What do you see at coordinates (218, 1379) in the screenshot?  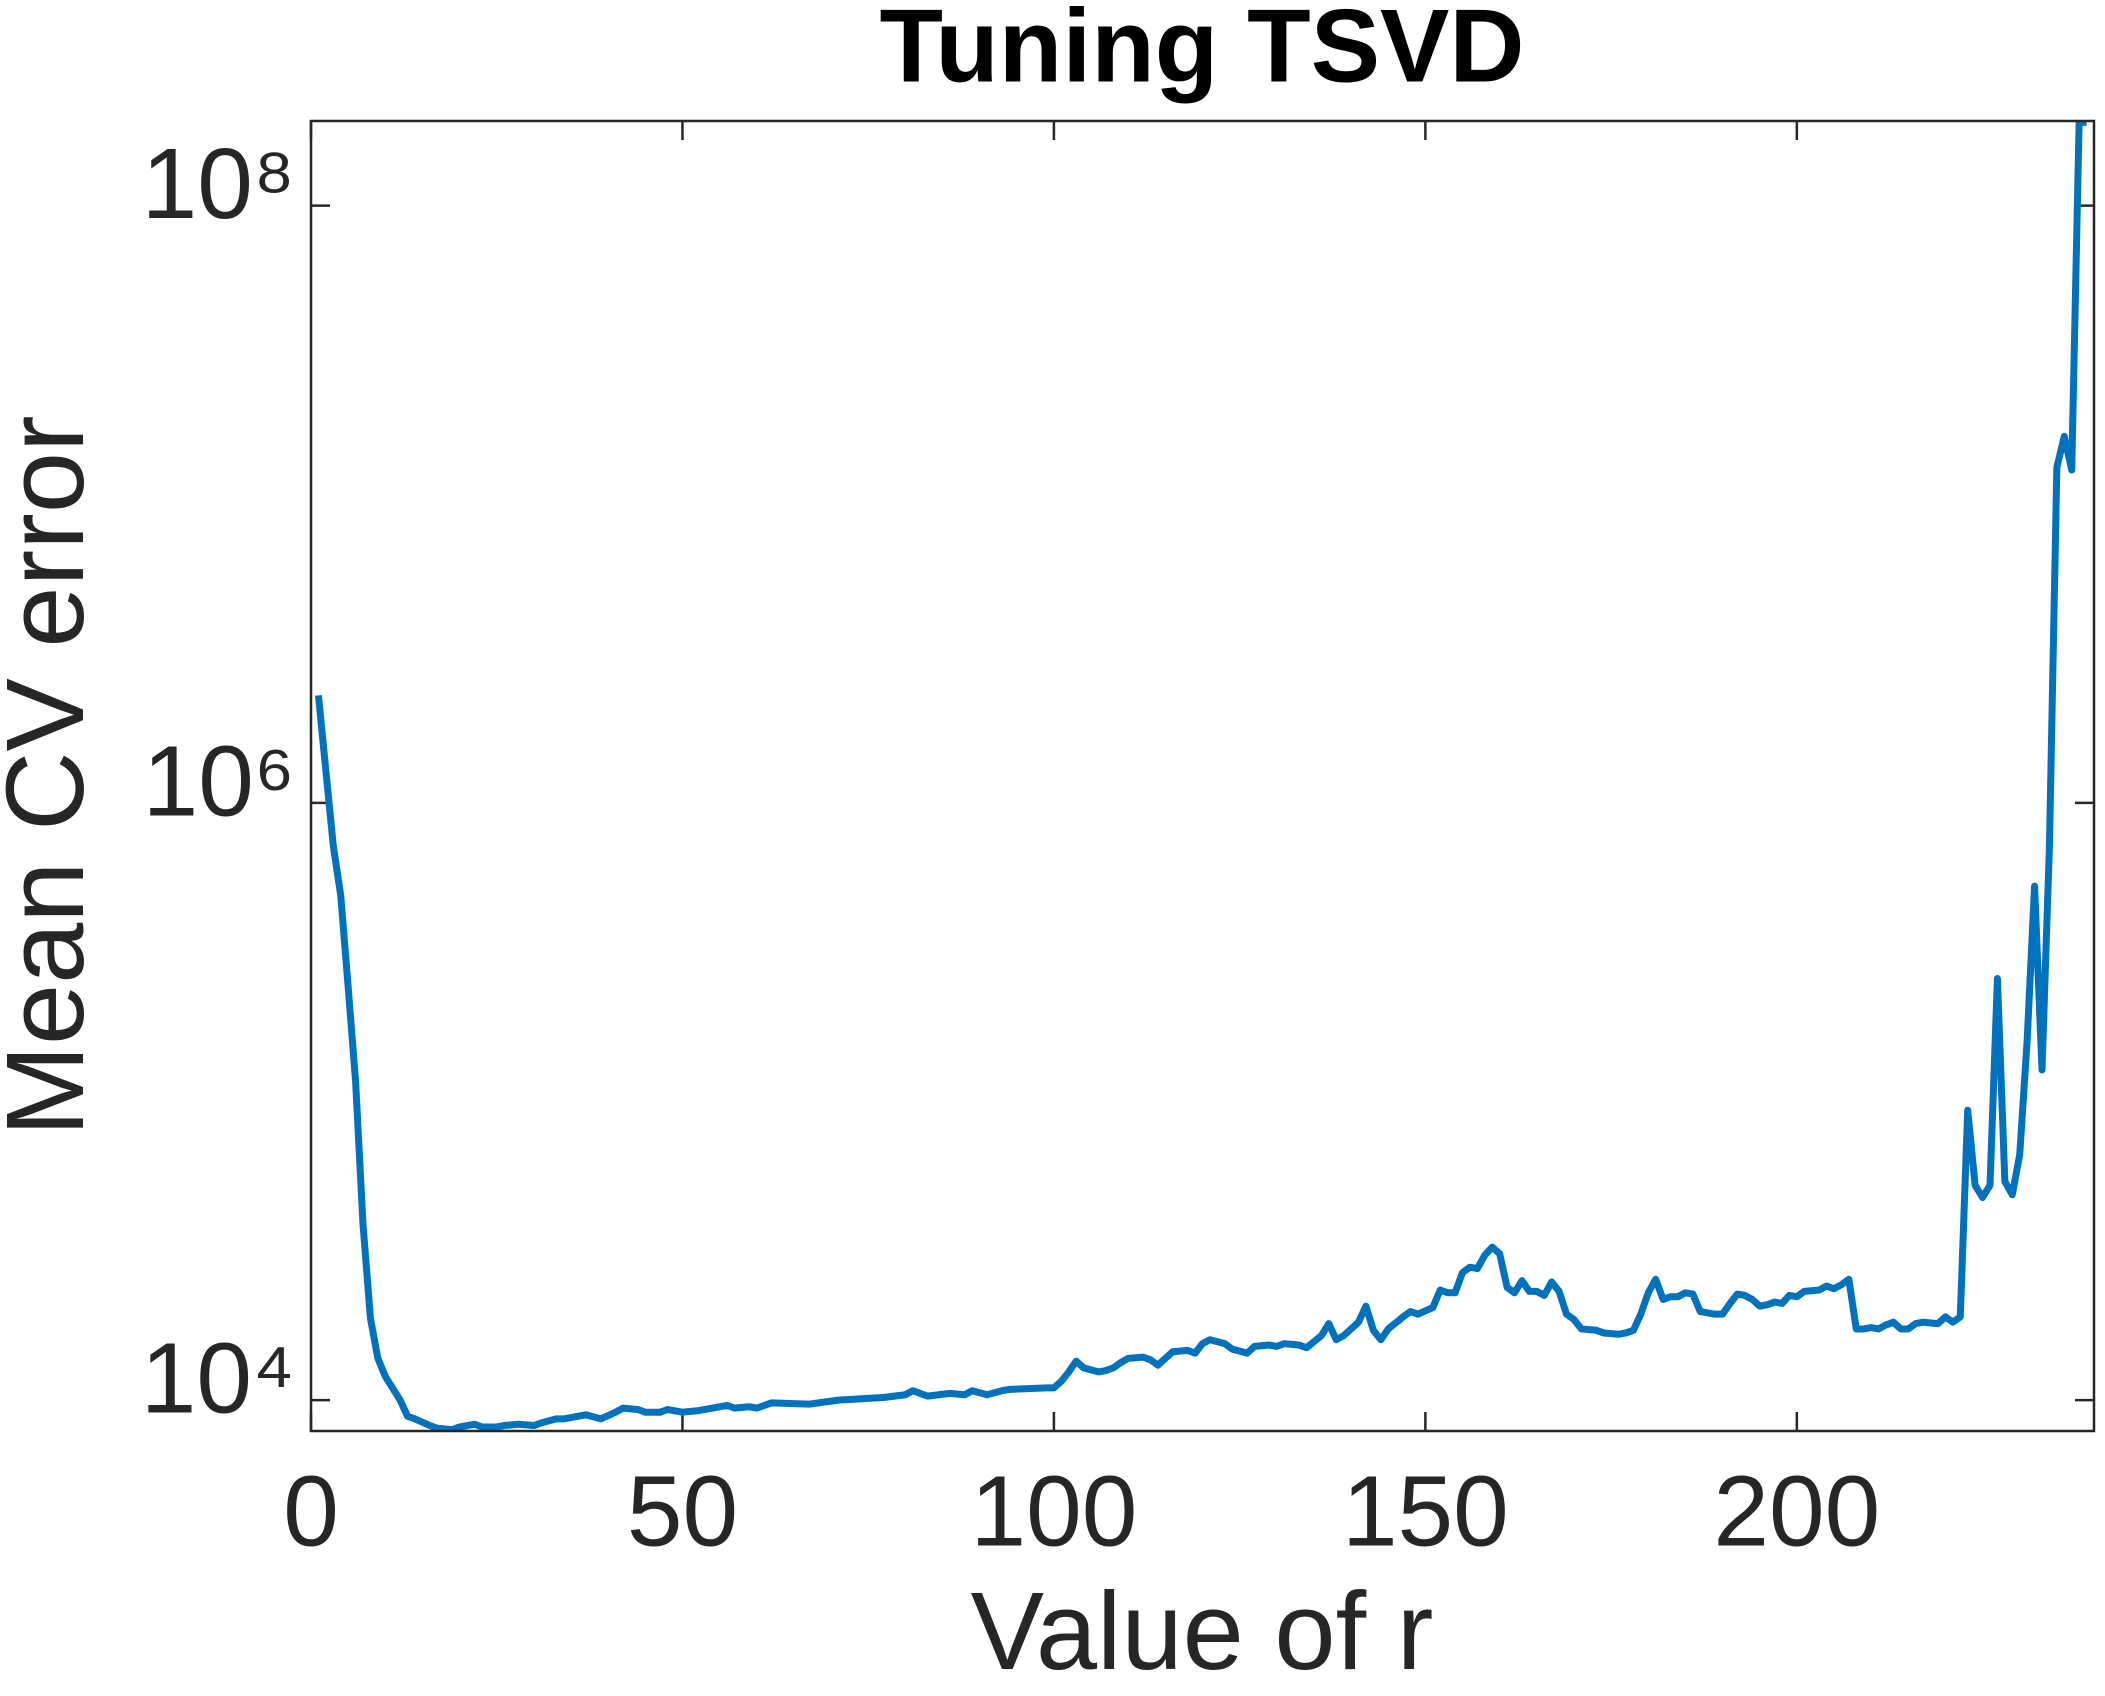 I see `y-tick-label: 10⁴` at bounding box center [218, 1379].